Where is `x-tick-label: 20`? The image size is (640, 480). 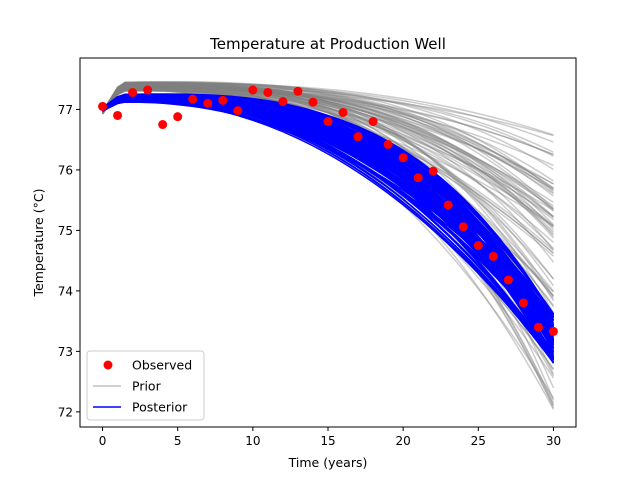
x-tick-label: 20 is located at coordinates (403, 441).